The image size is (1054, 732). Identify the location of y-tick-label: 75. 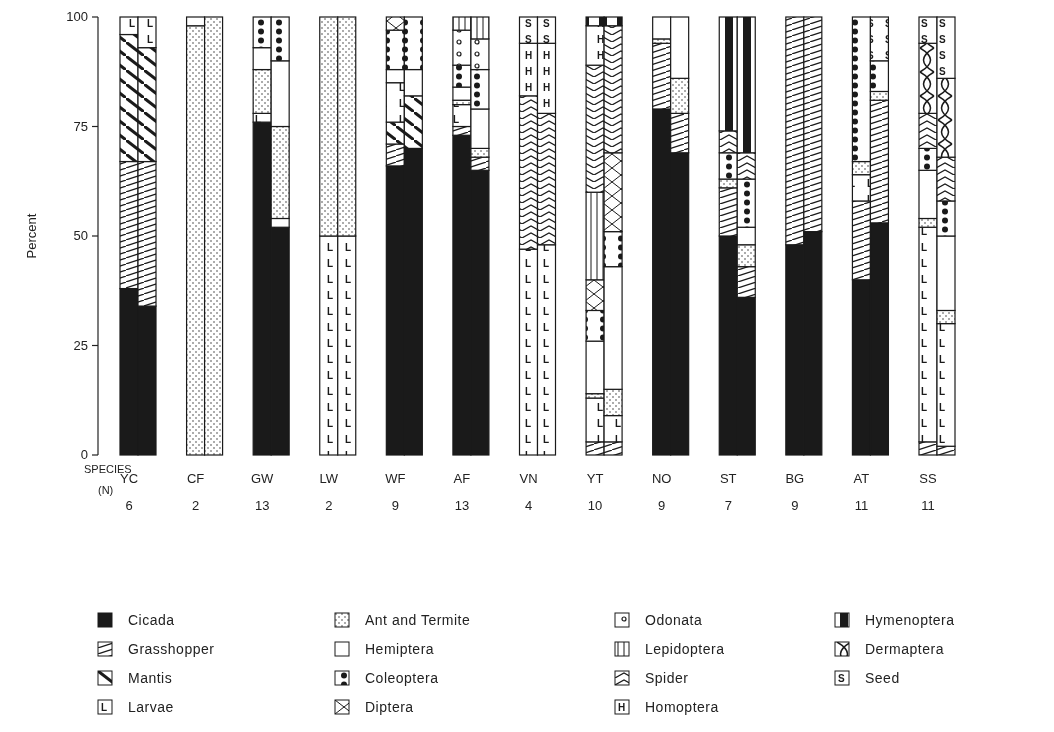
(80, 126).